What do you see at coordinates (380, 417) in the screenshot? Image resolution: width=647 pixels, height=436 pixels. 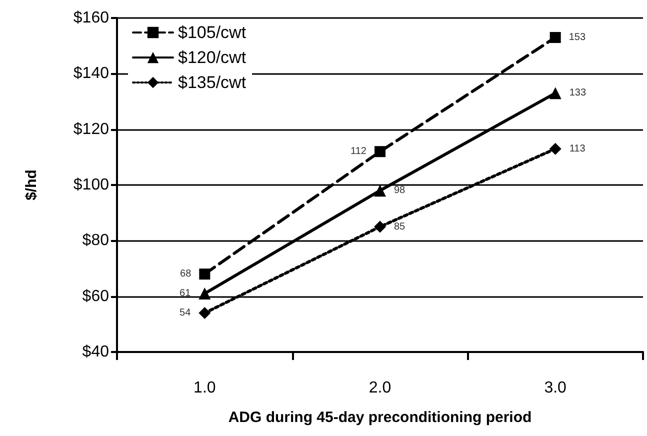 I see `x-axis-title: ADG during 45-day preconditioning period` at bounding box center [380, 417].